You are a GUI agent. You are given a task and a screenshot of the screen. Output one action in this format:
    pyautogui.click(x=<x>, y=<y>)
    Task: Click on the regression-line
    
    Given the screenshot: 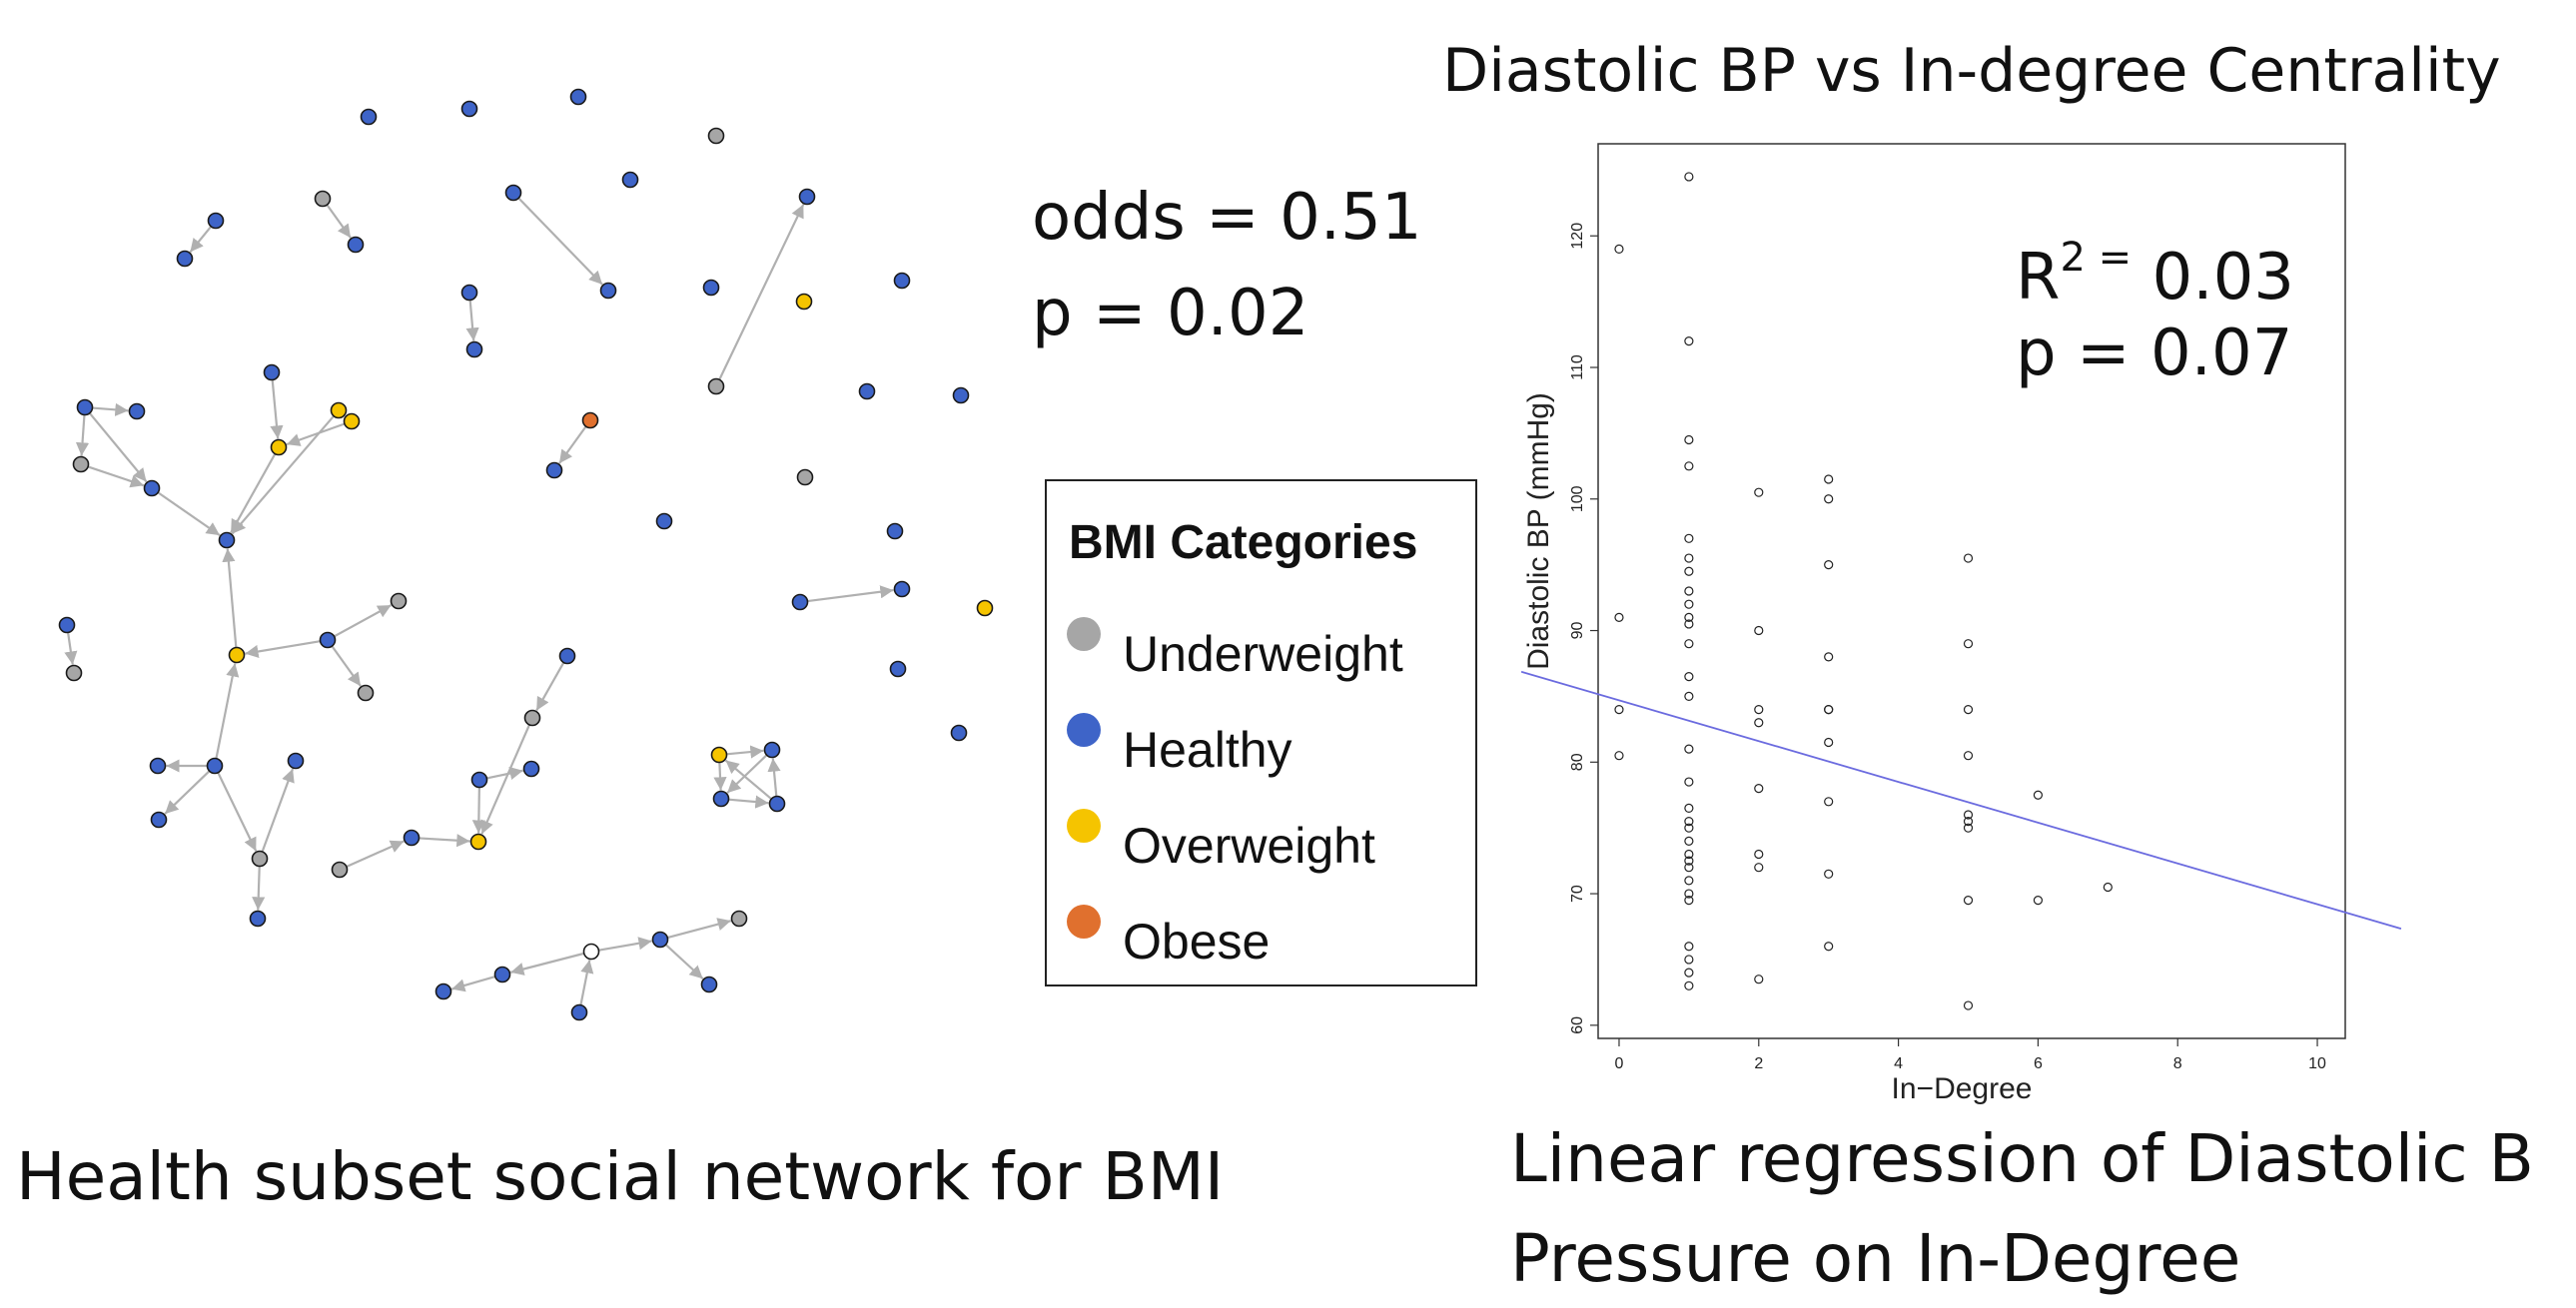 What is the action you would take?
    pyautogui.click(x=1961, y=800)
    